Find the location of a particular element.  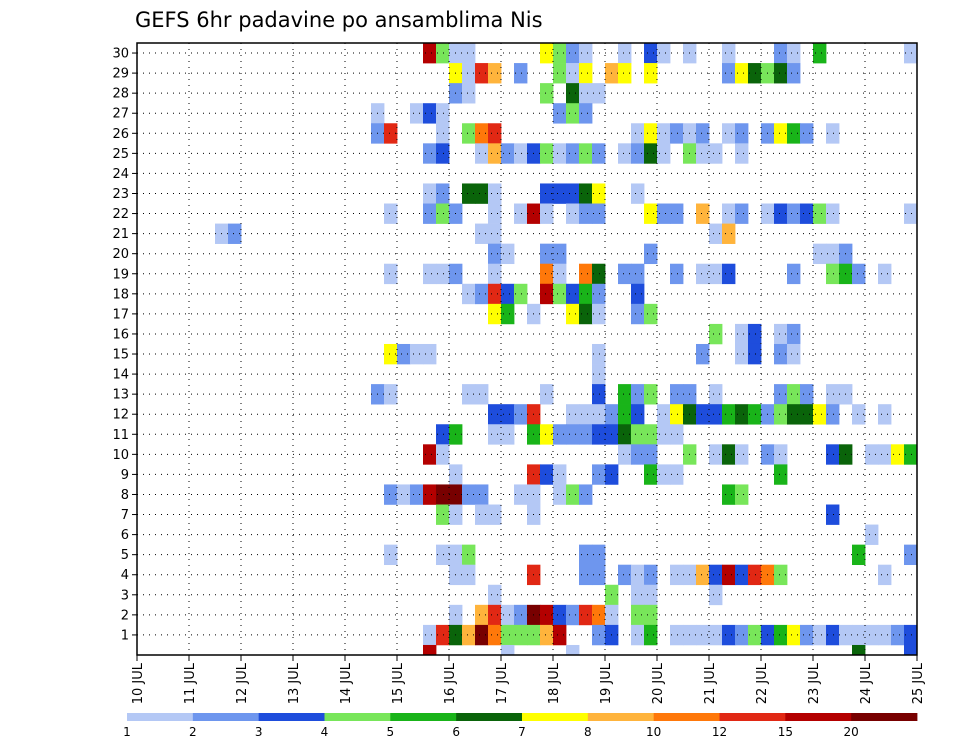

legend-label: 8 is located at coordinates (588, 732).